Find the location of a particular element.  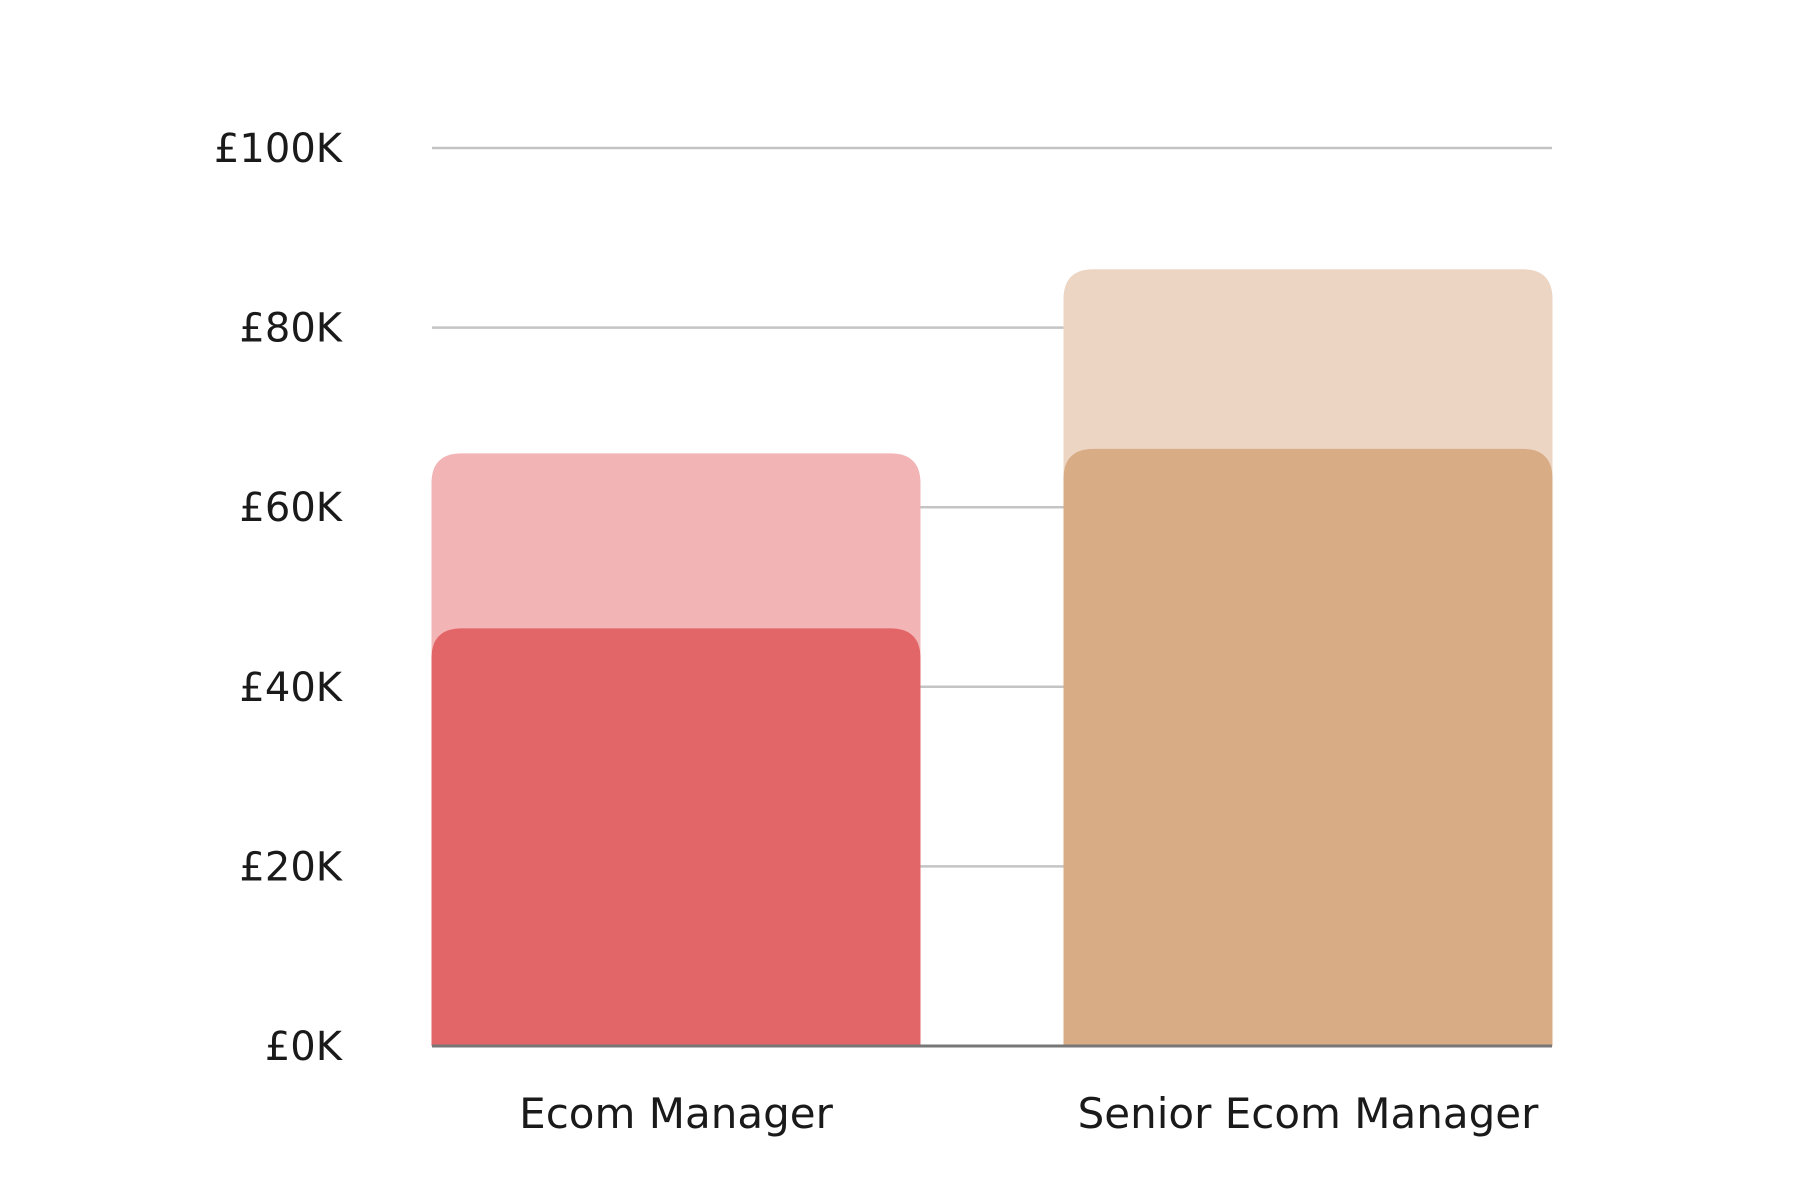

y-tick-label-1: £20K is located at coordinates (291, 867).